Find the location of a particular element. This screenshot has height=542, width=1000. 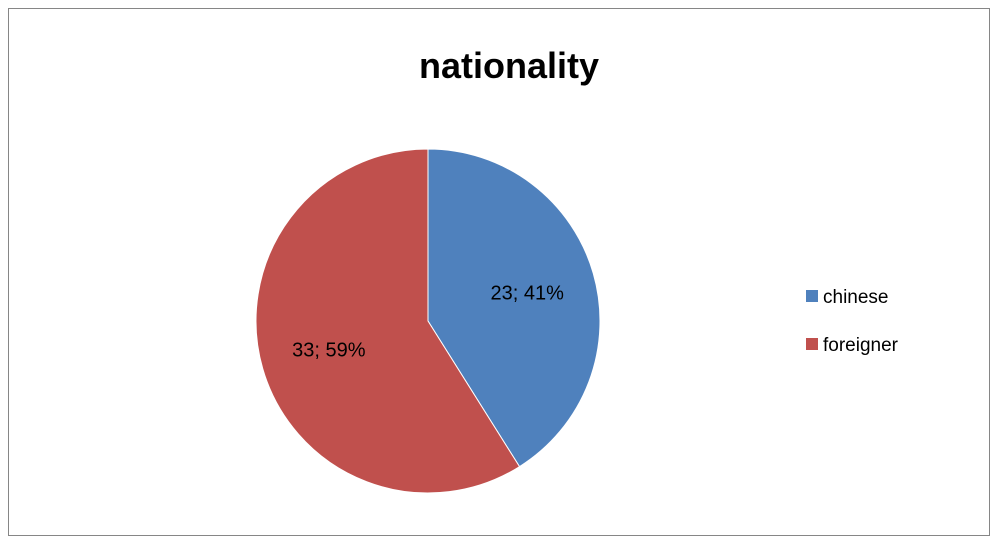

data-label-chinese: 23; 41% is located at coordinates (527, 293).